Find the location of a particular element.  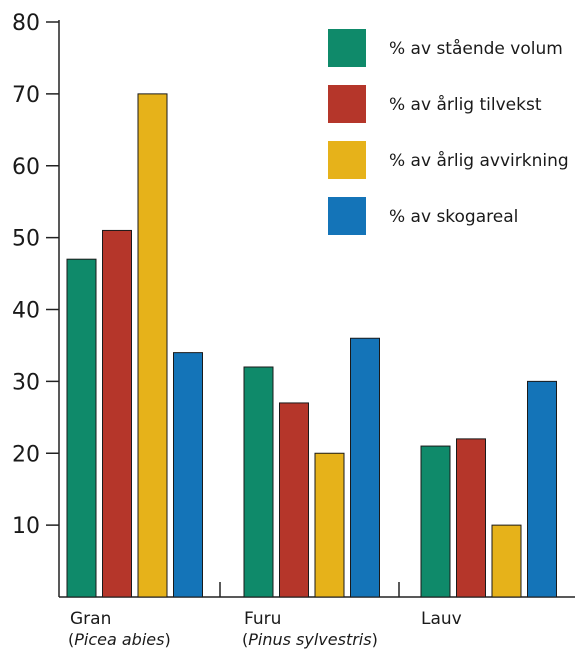

legend-label: % av stående volum is located at coordinates (476, 48).